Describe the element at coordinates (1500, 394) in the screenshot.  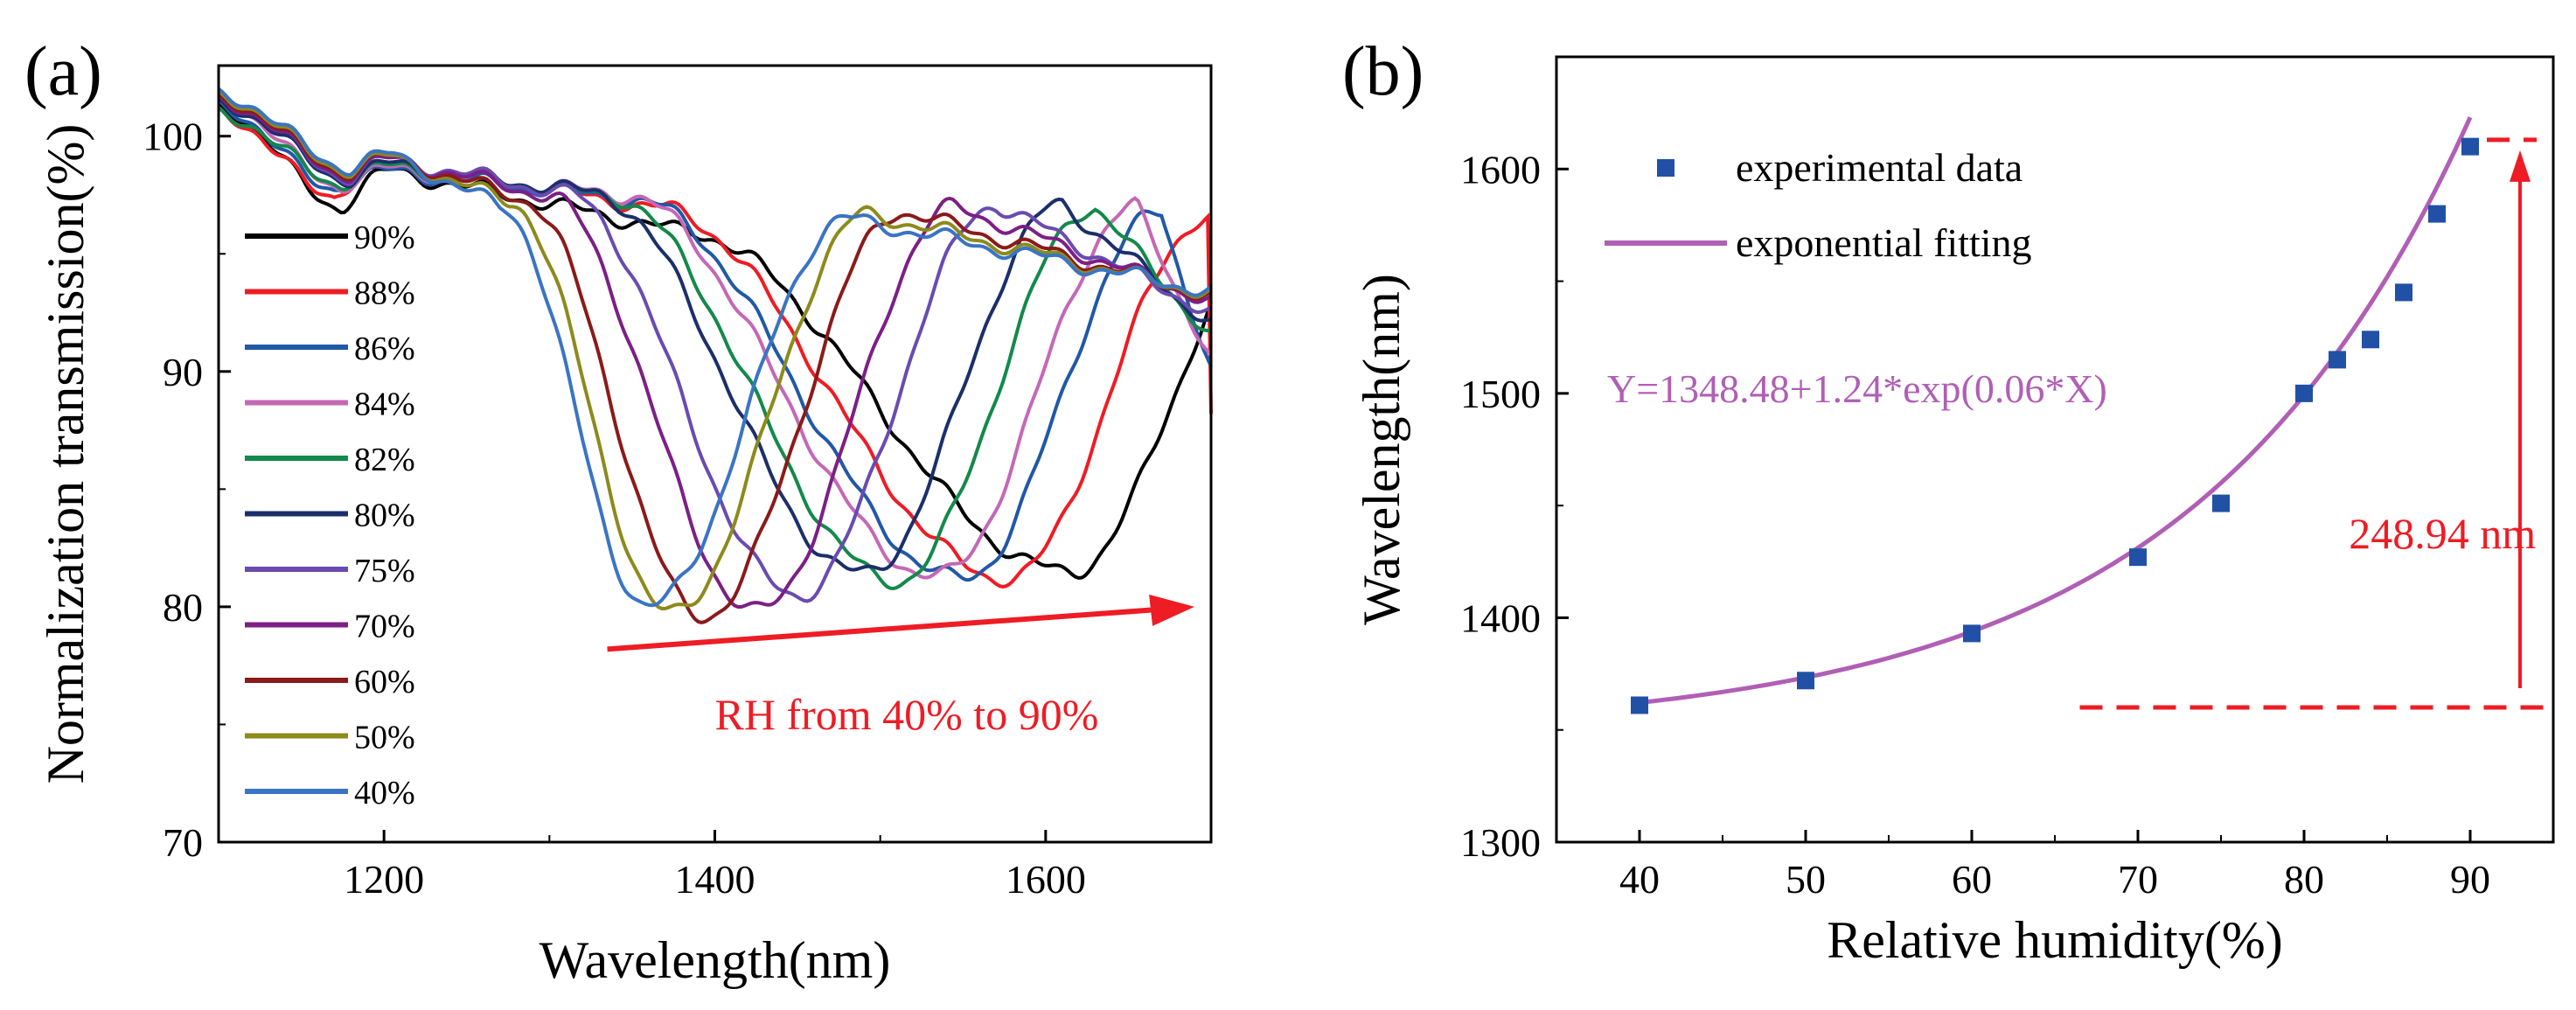
I see `y-tick-label: 1500` at that location.